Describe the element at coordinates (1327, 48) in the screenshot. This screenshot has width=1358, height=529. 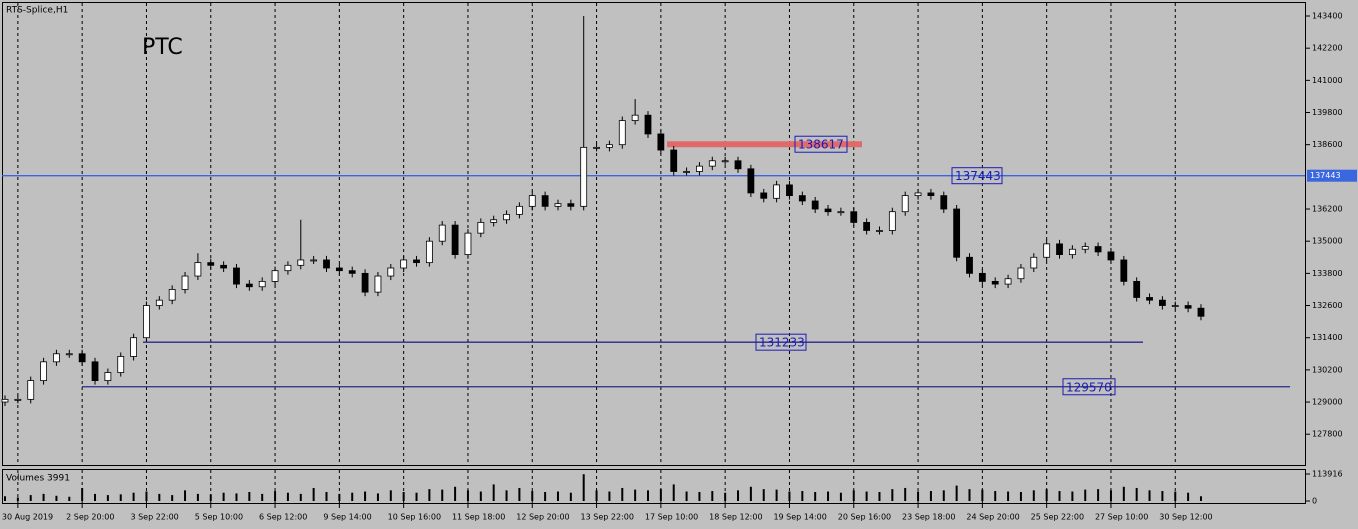
I see `y-tick-label: 142200` at that location.